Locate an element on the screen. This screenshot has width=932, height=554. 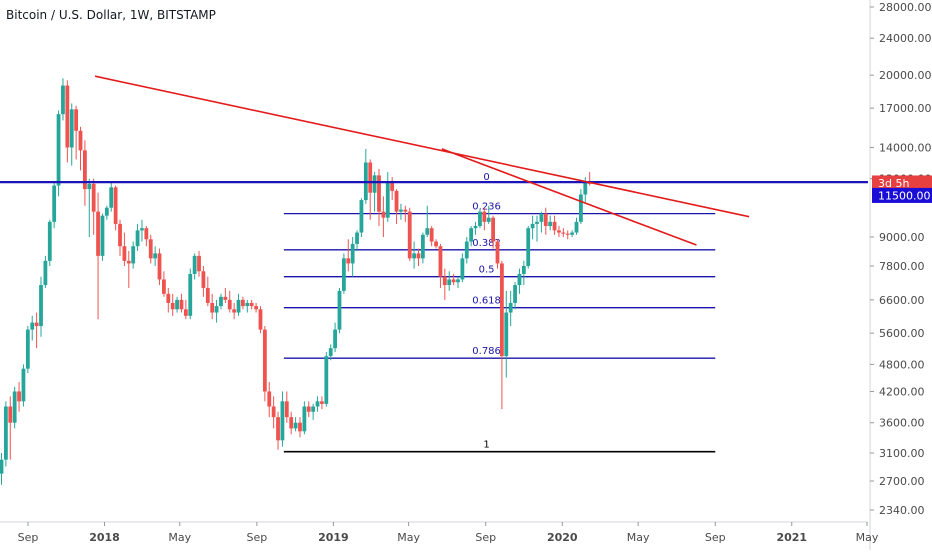
price-tick-label: 4200.00 is located at coordinates (902, 391).